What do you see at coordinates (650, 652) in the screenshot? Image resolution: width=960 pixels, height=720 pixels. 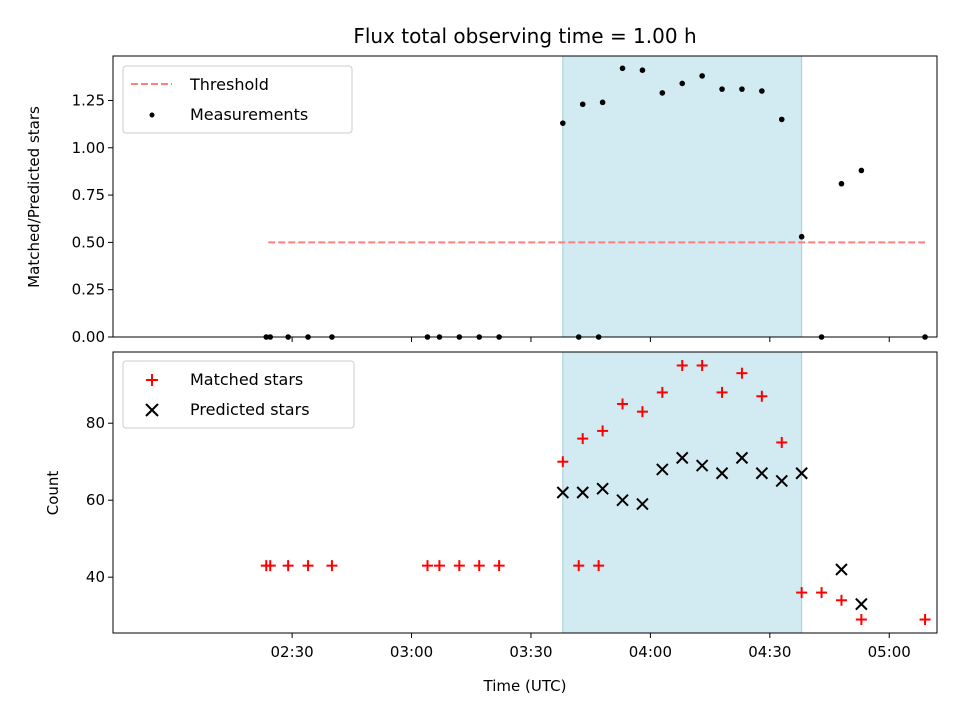 I see `x-tick-label: 04:00` at bounding box center [650, 652].